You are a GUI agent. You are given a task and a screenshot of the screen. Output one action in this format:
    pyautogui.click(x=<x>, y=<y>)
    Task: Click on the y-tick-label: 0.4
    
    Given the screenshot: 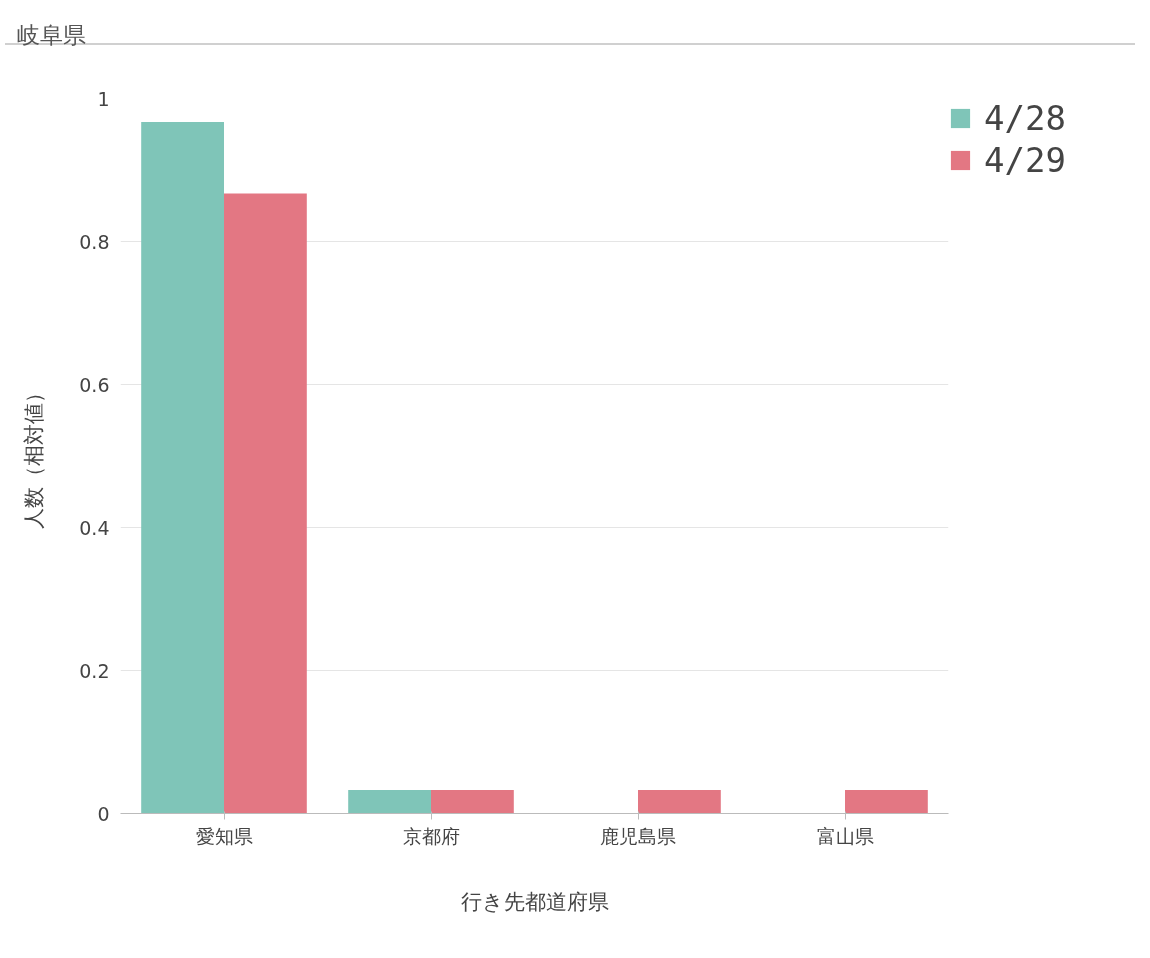 What is the action you would take?
    pyautogui.click(x=94, y=527)
    